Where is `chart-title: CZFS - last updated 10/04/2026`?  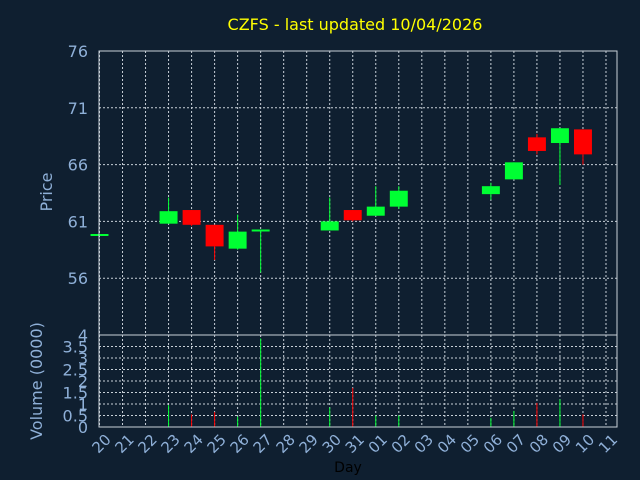 chart-title: CZFS - last updated 10/04/2026 is located at coordinates (355, 24).